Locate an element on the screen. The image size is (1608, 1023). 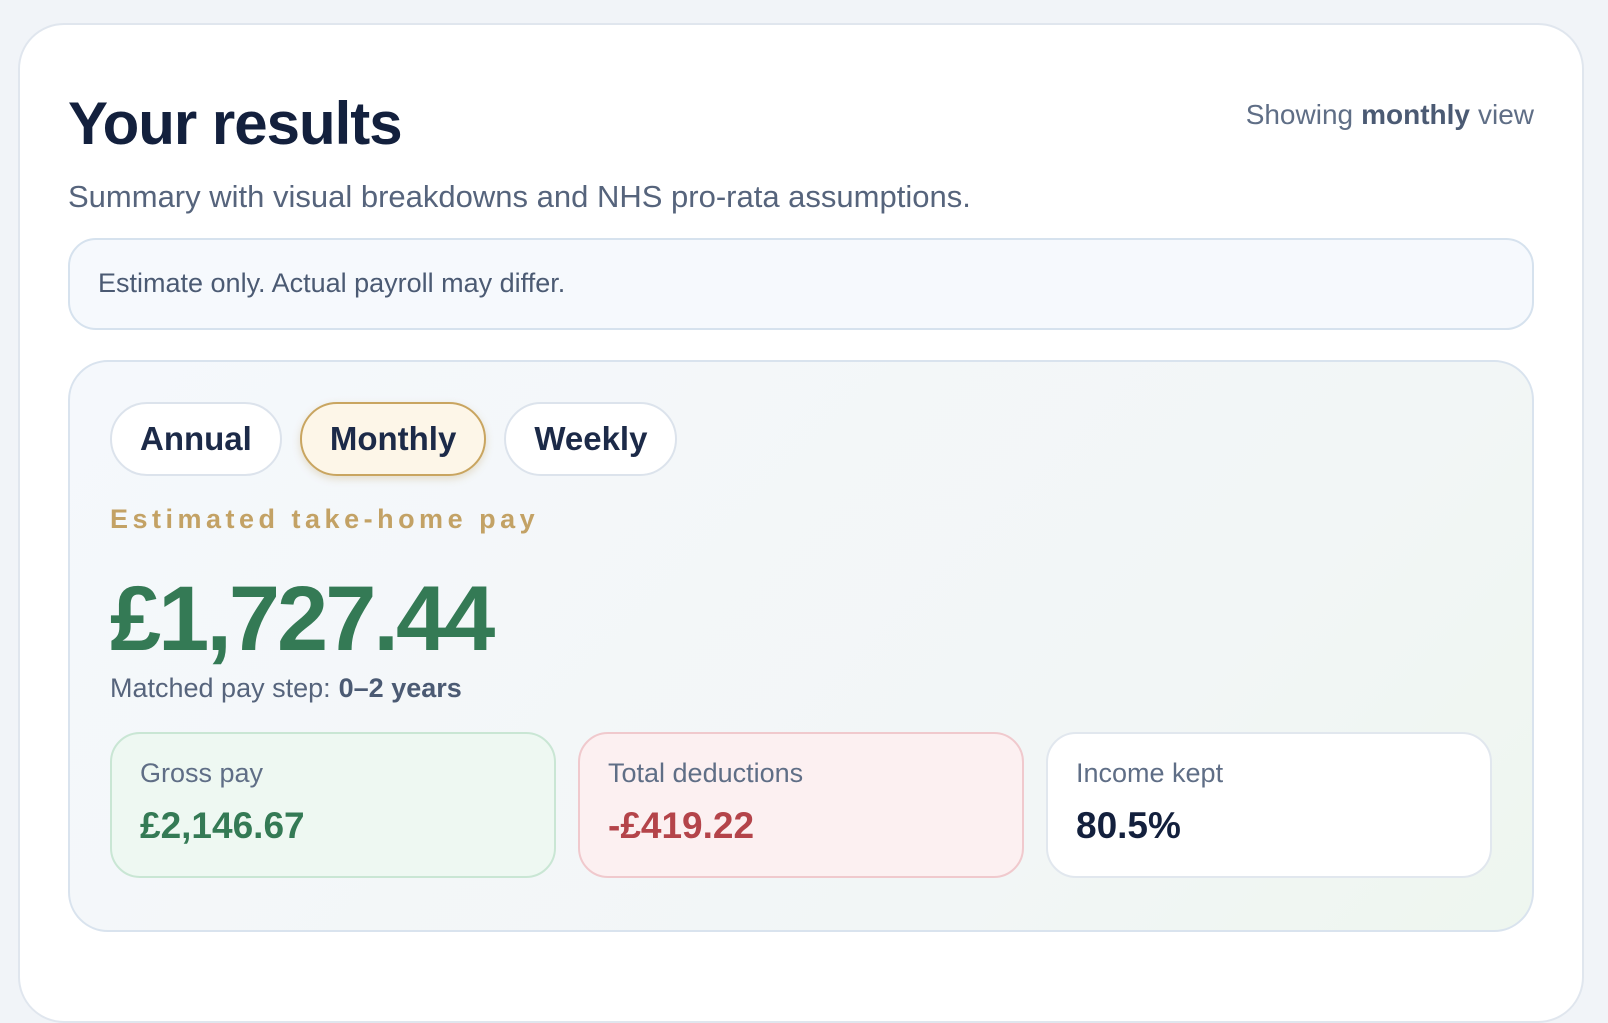
stat-card: Total deductions -£419.22 is located at coordinates (801, 805).